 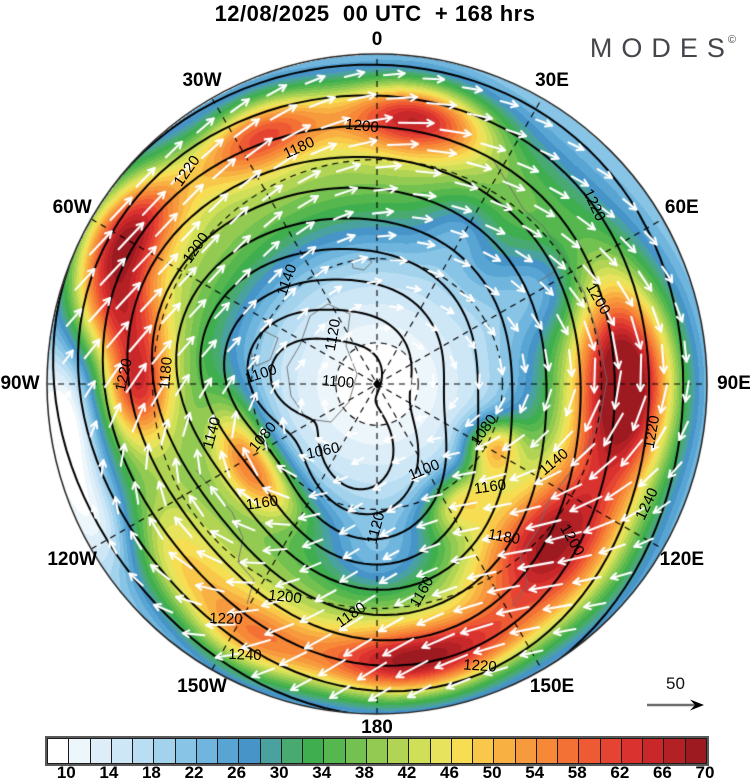 What do you see at coordinates (66, 772) in the screenshot?
I see `colorbar-tick: 10` at bounding box center [66, 772].